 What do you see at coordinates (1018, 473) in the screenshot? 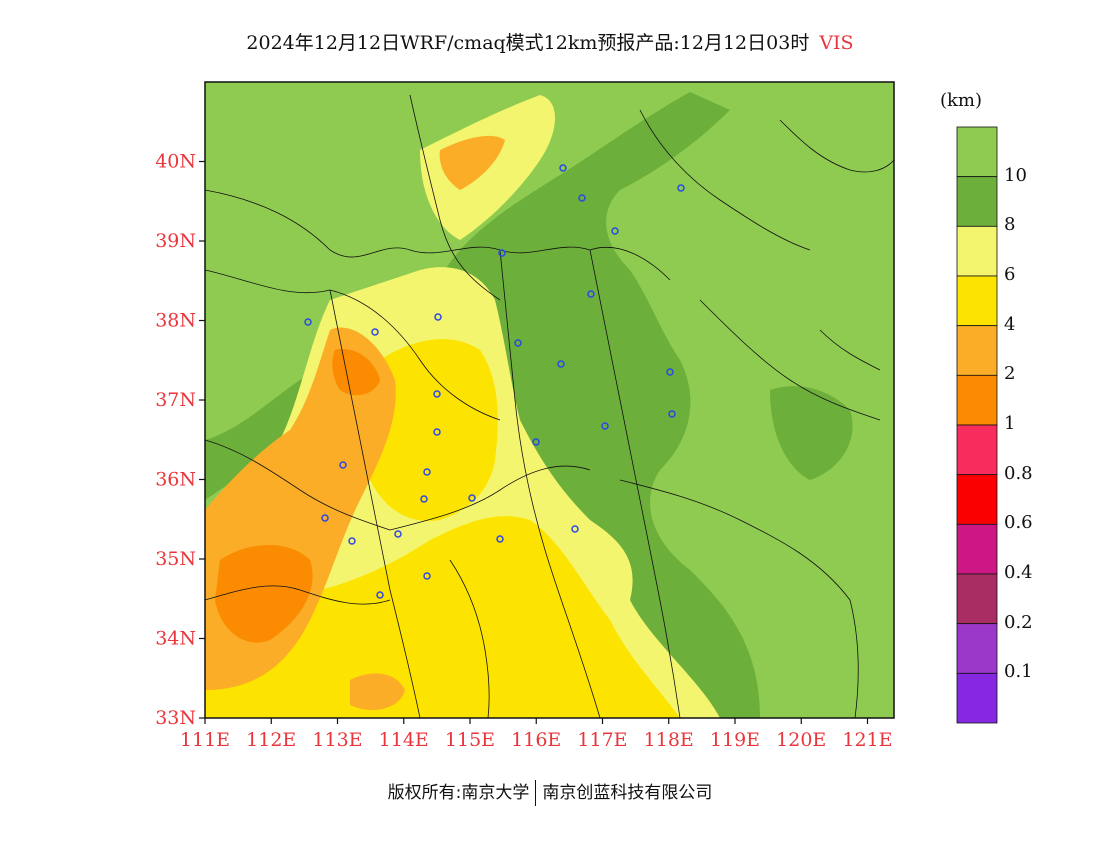
I see `colorbar-label: 0.8` at bounding box center [1018, 473].